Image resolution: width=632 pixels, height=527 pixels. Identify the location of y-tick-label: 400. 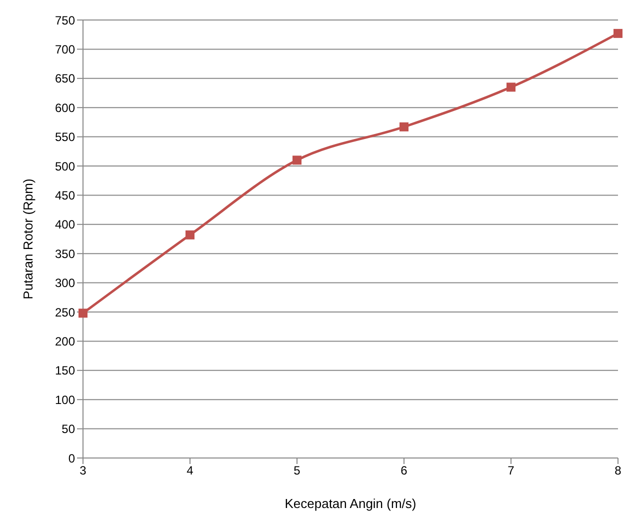
(65, 225).